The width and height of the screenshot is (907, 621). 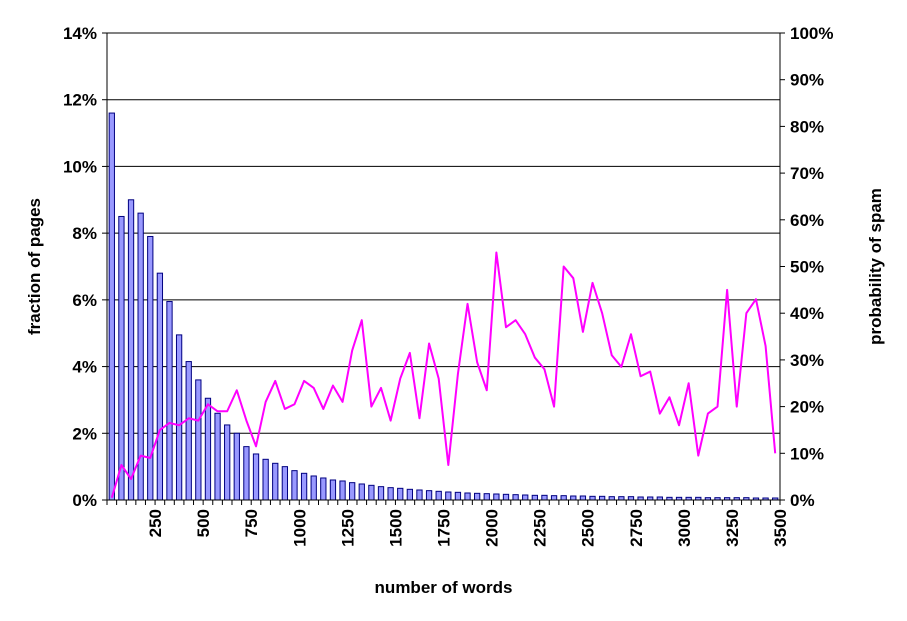 I want to click on x-axis-title: number of words, so click(x=444, y=587).